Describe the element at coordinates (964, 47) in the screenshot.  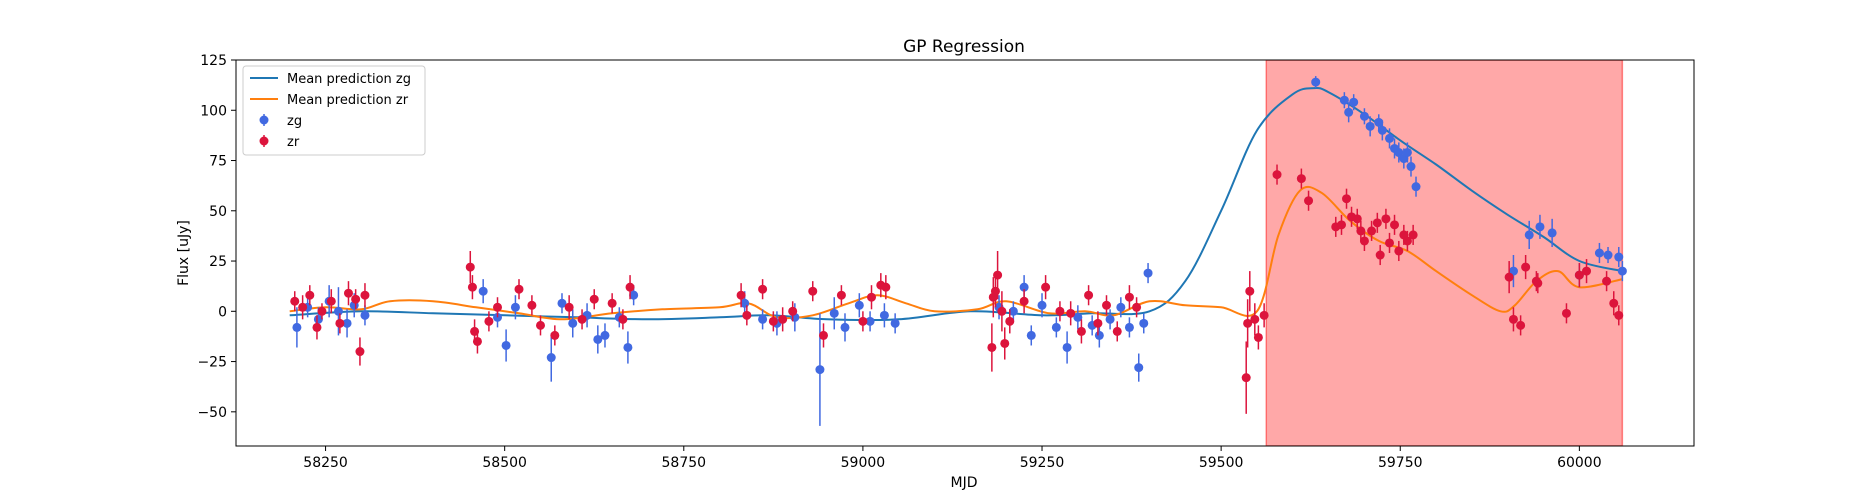
I see `chart-title: GP Regression` at that location.